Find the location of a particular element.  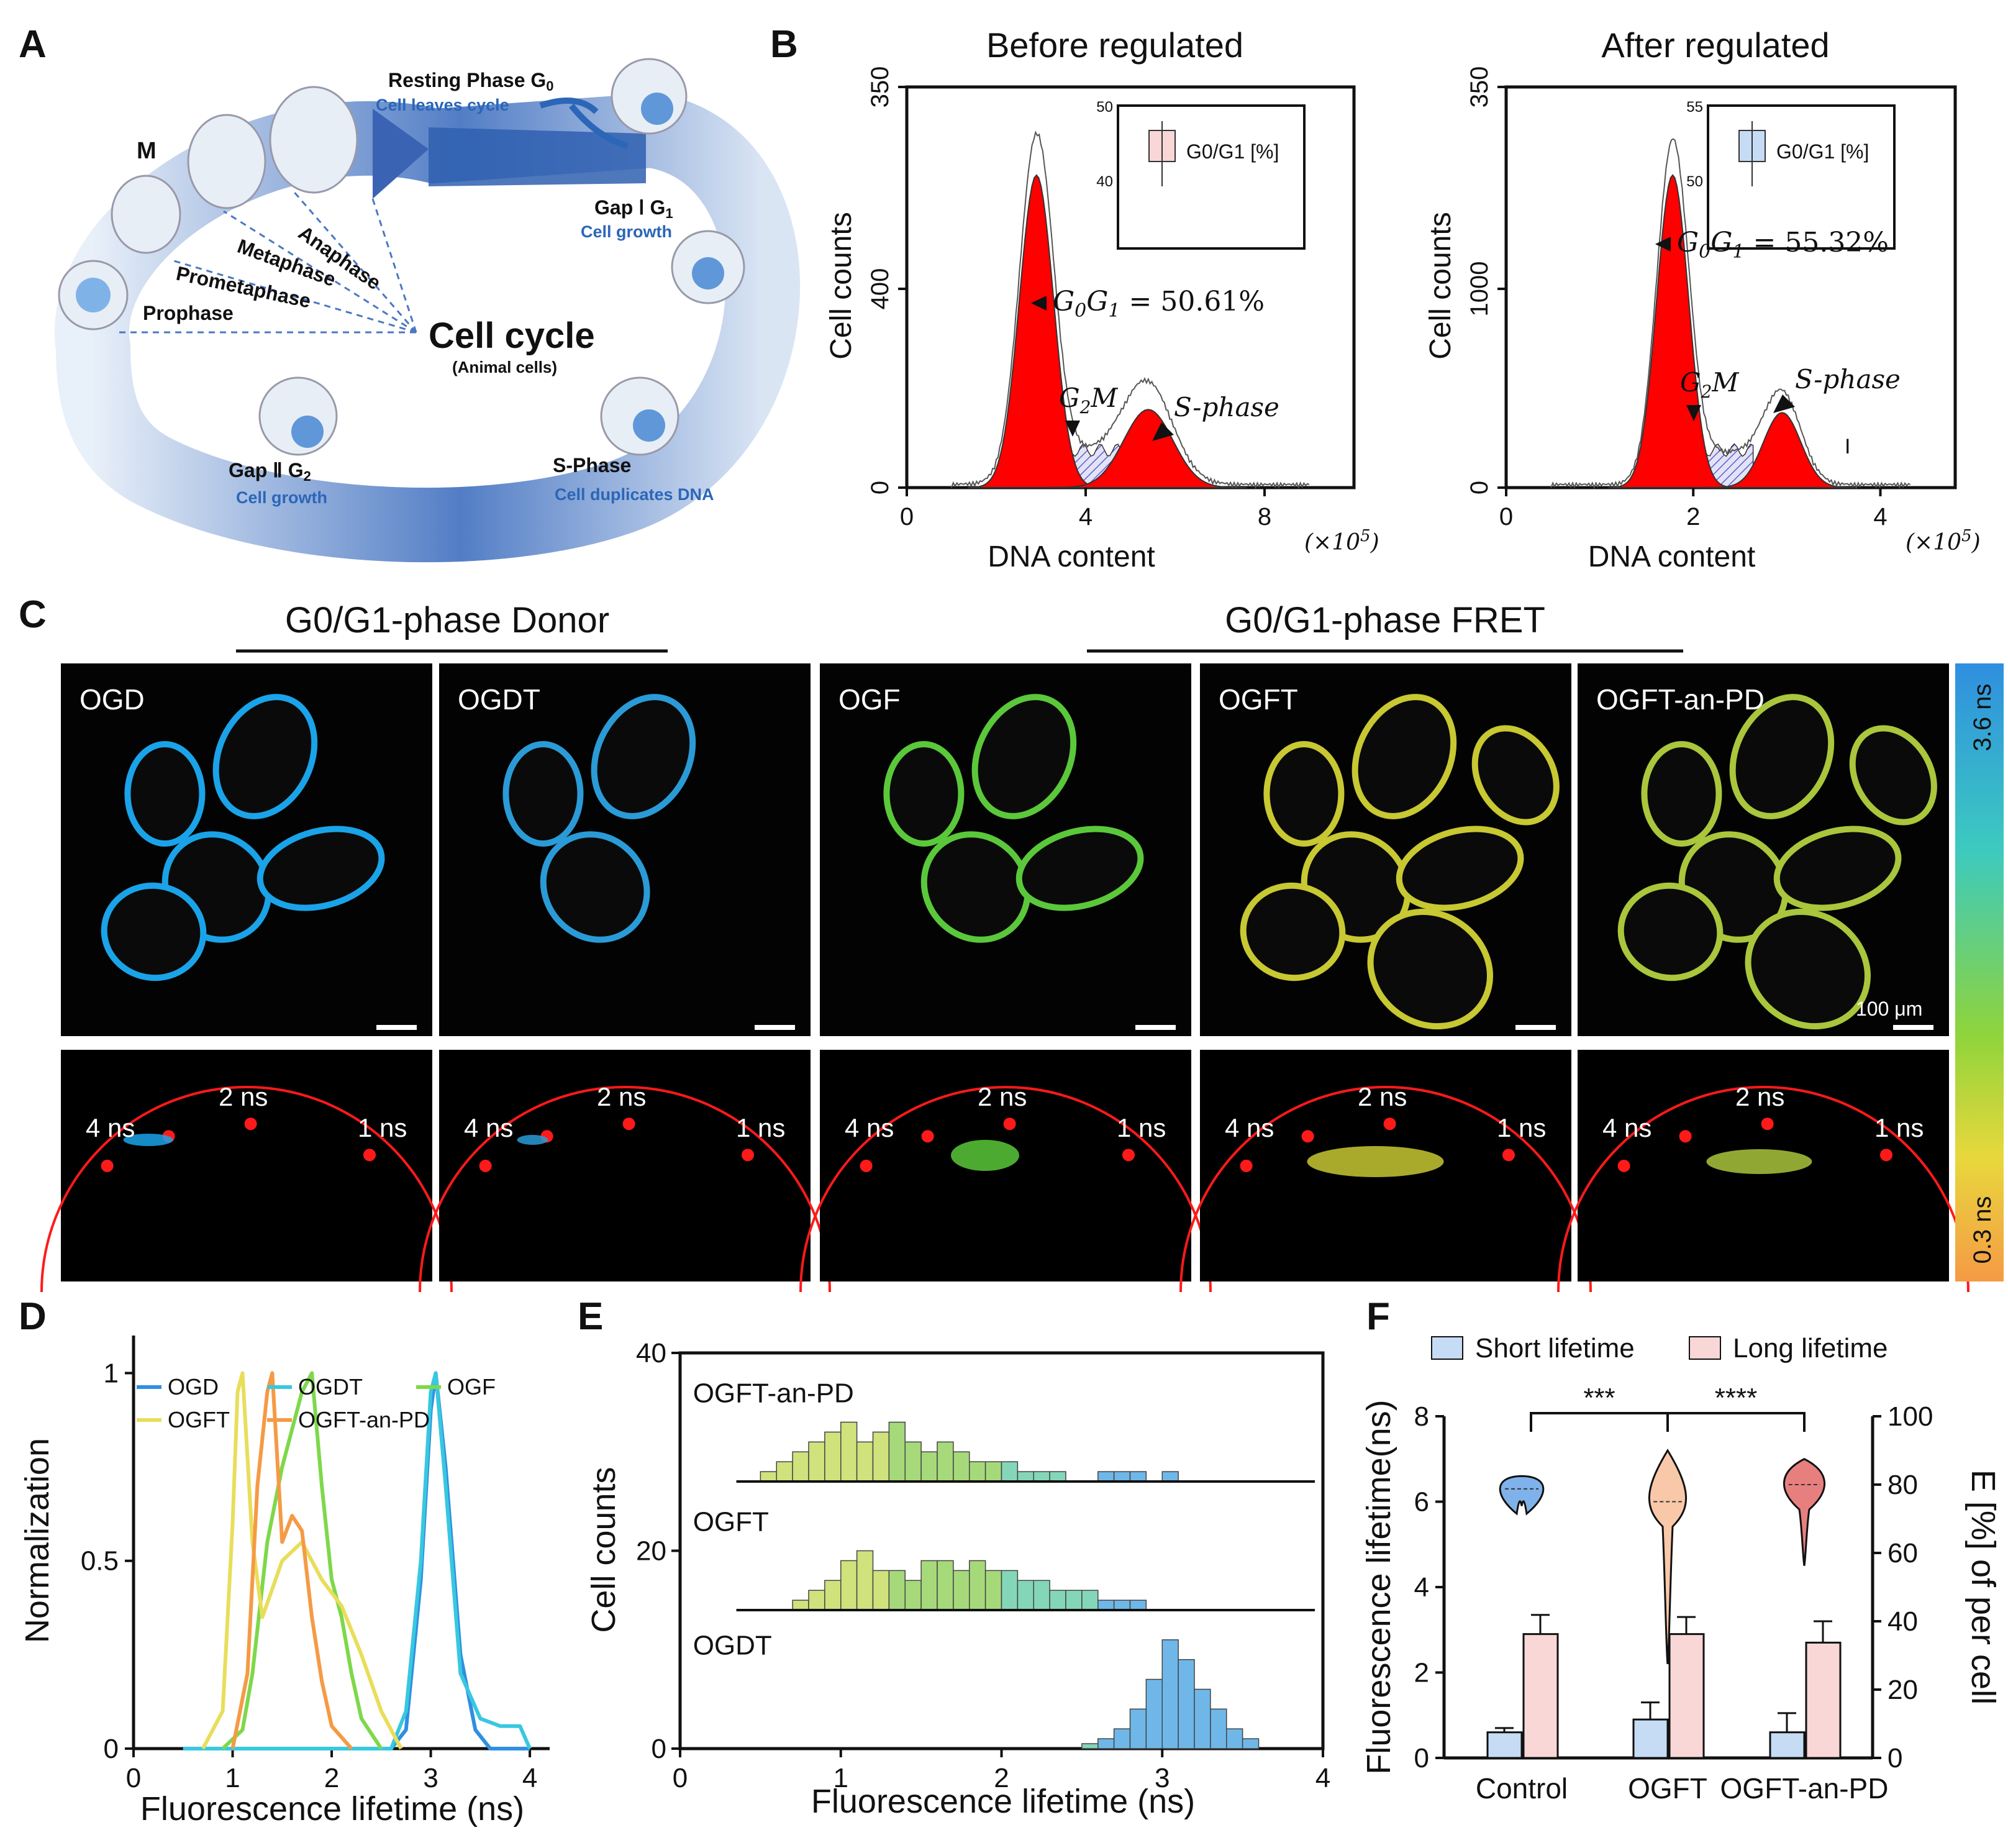

s-phase-pointer is located at coordinates (1163, 432).